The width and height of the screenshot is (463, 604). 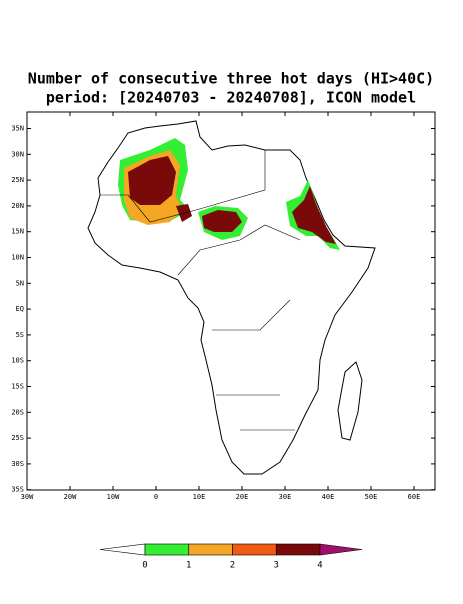 What do you see at coordinates (27, 497) in the screenshot?
I see `lon-label: 30W` at bounding box center [27, 497].